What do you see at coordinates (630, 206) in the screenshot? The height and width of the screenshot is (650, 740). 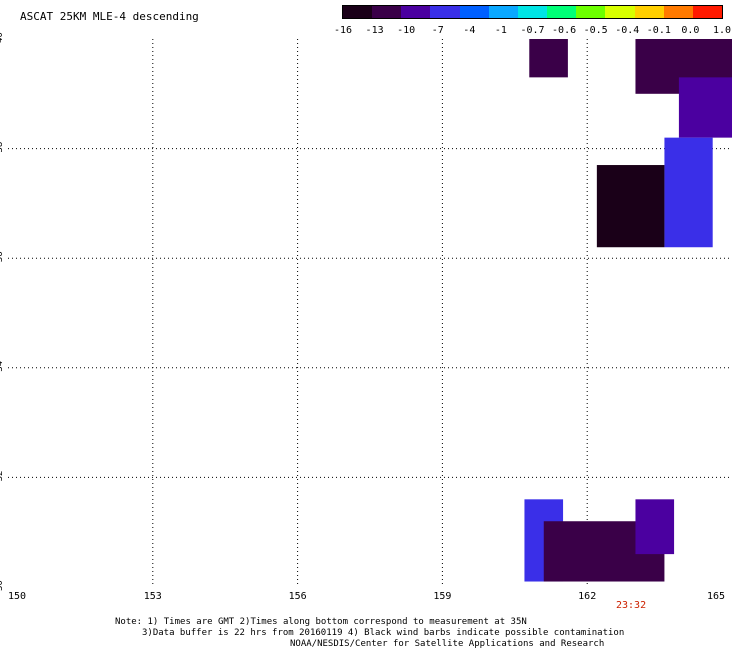 I see `swath-central-dark` at bounding box center [630, 206].